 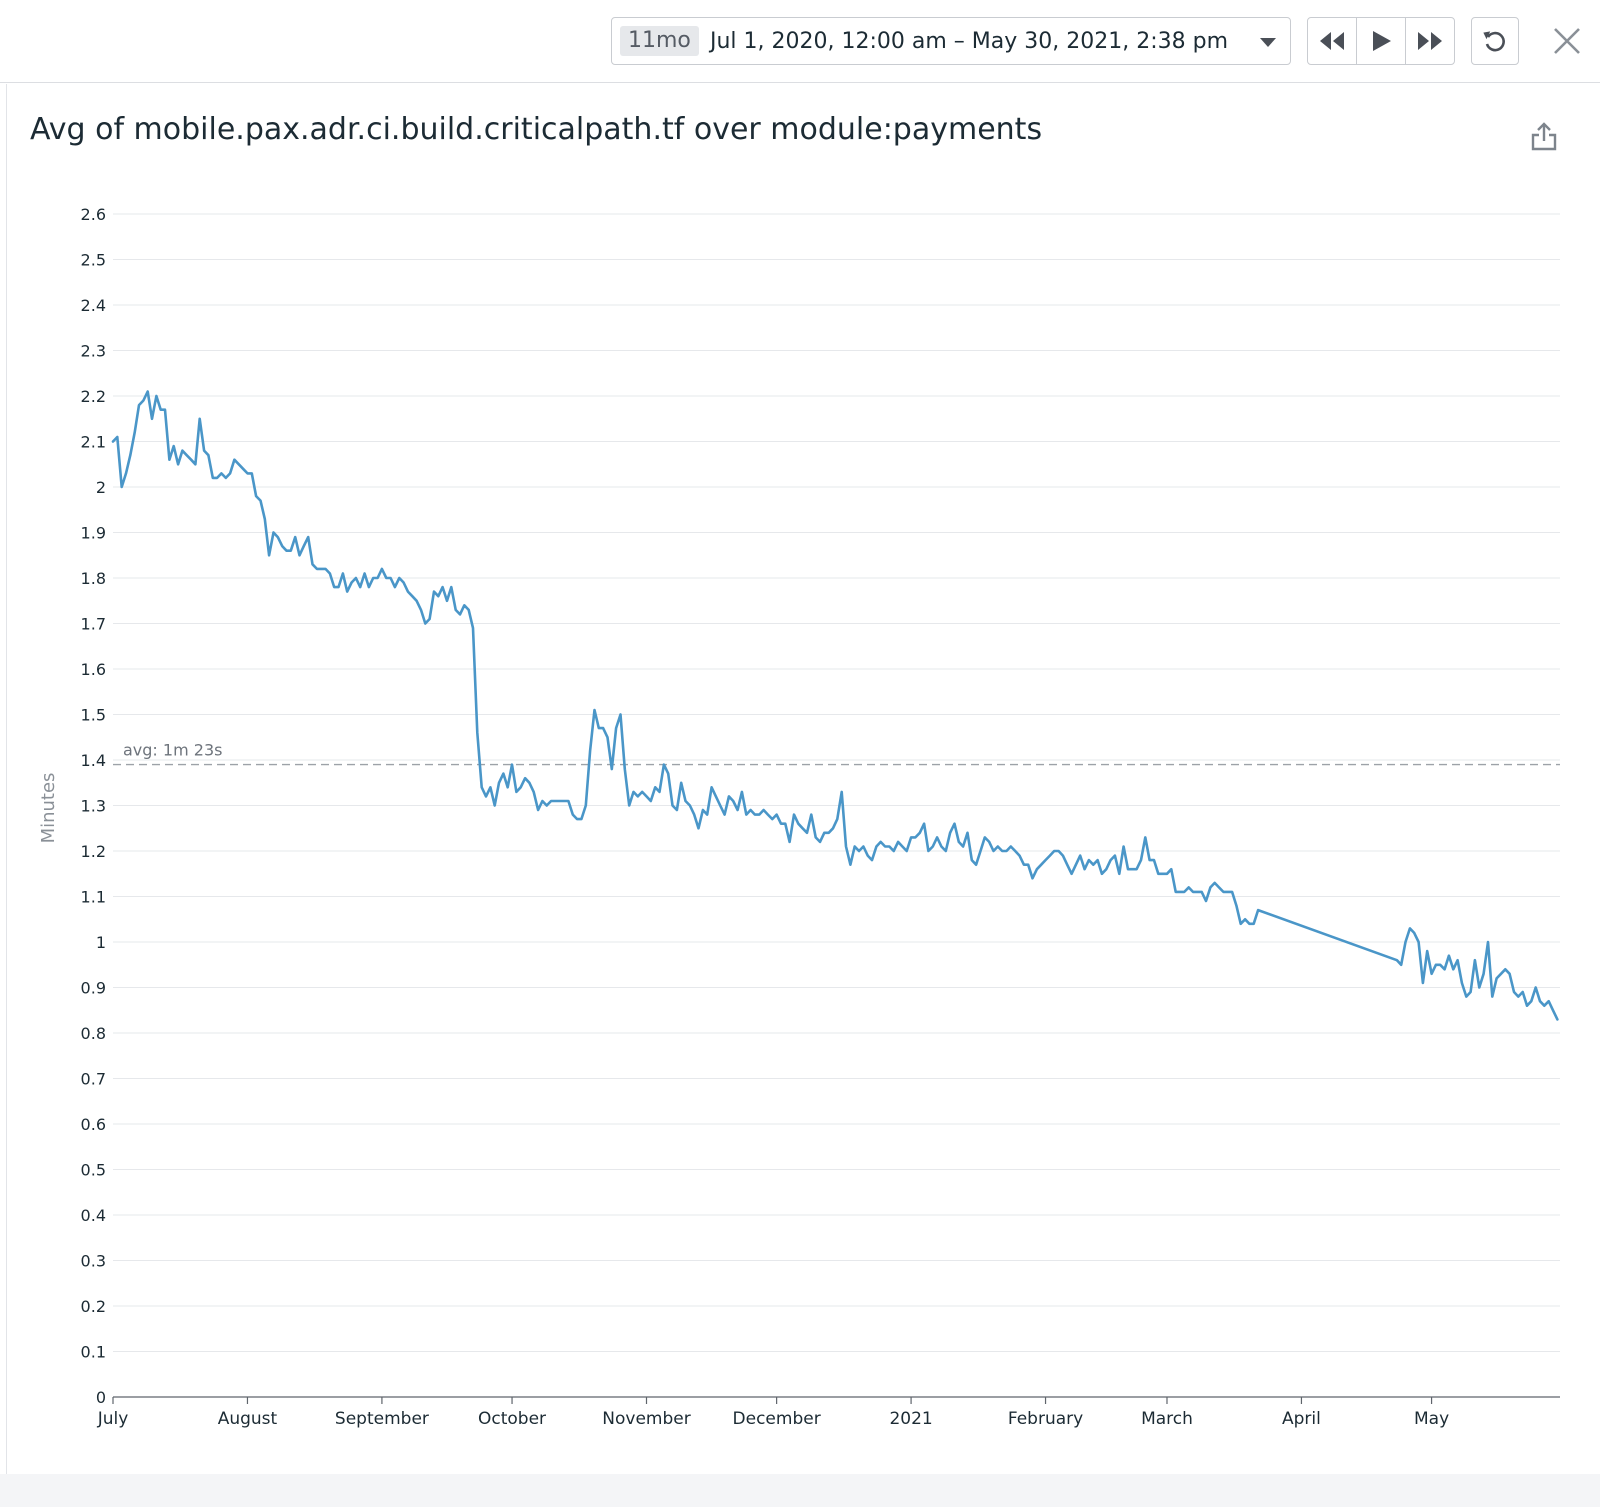 What do you see at coordinates (93, 624) in the screenshot?
I see `y-tick-label: 1.7` at bounding box center [93, 624].